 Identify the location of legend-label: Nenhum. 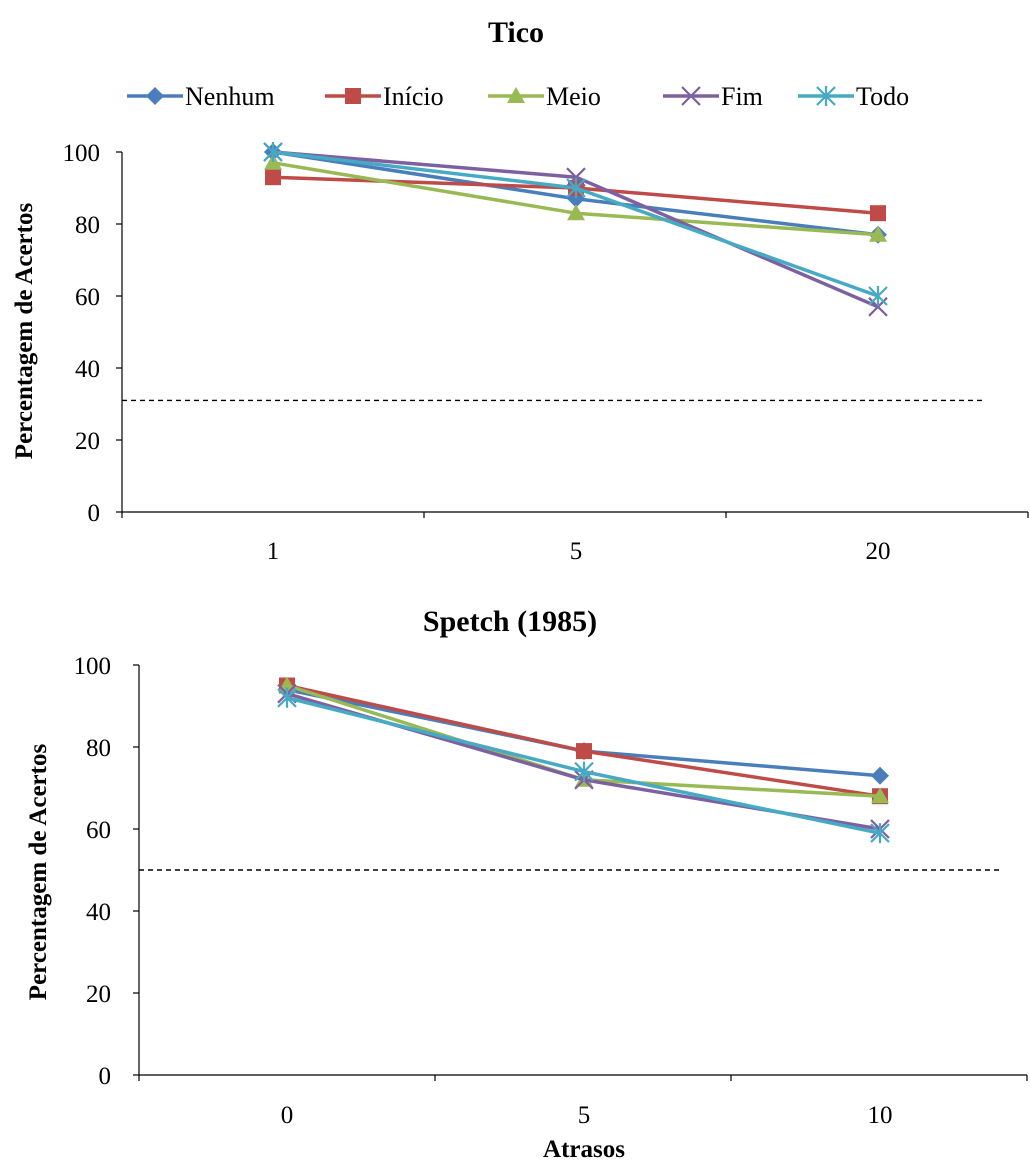
(230, 96).